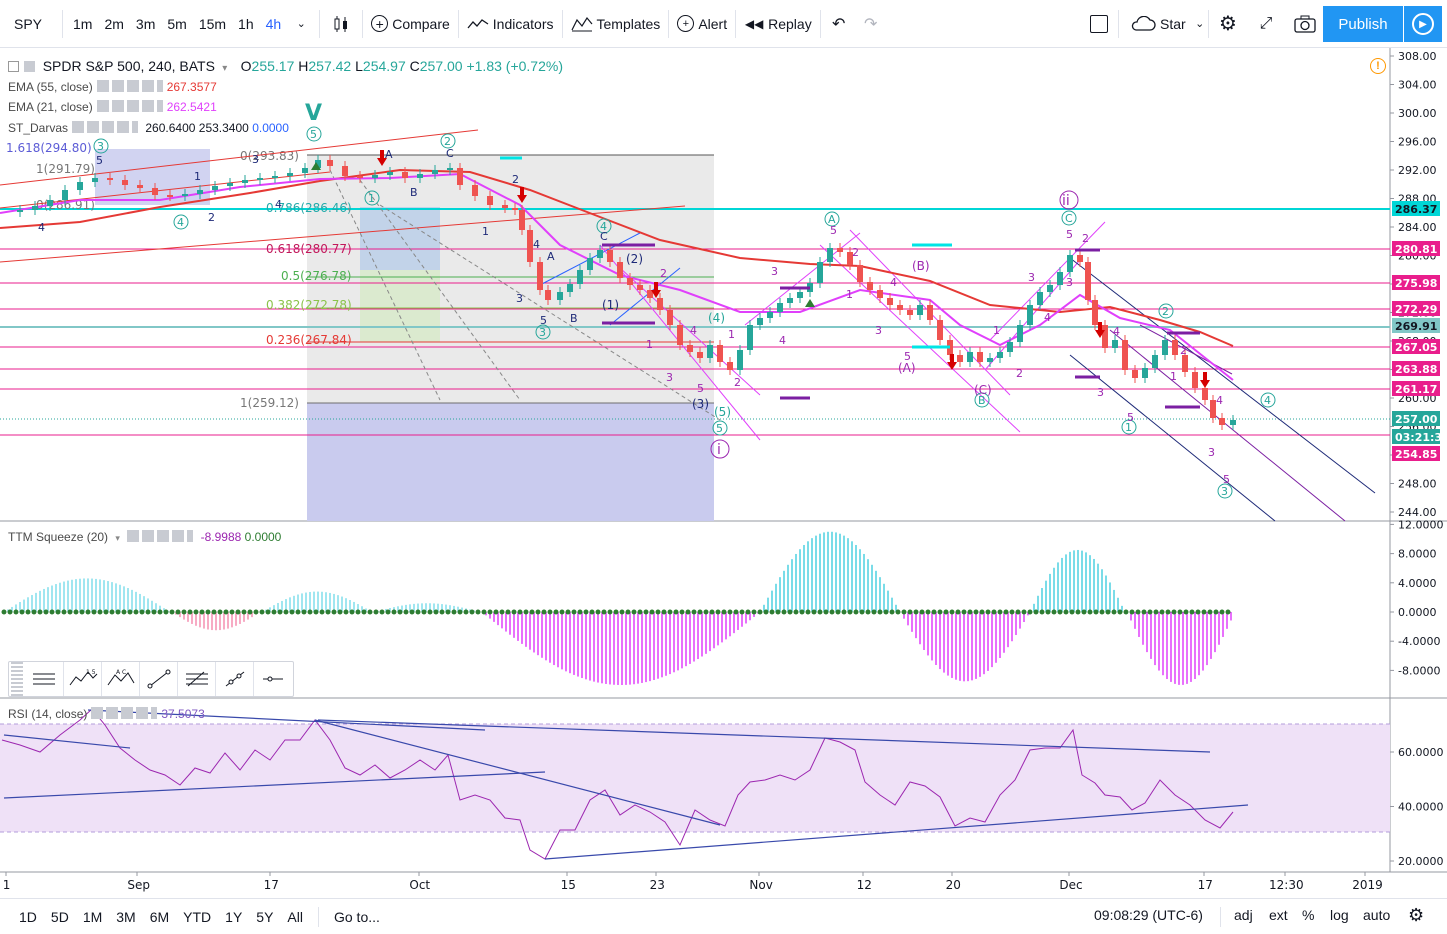  I want to click on eye-icon, so click(30, 66).